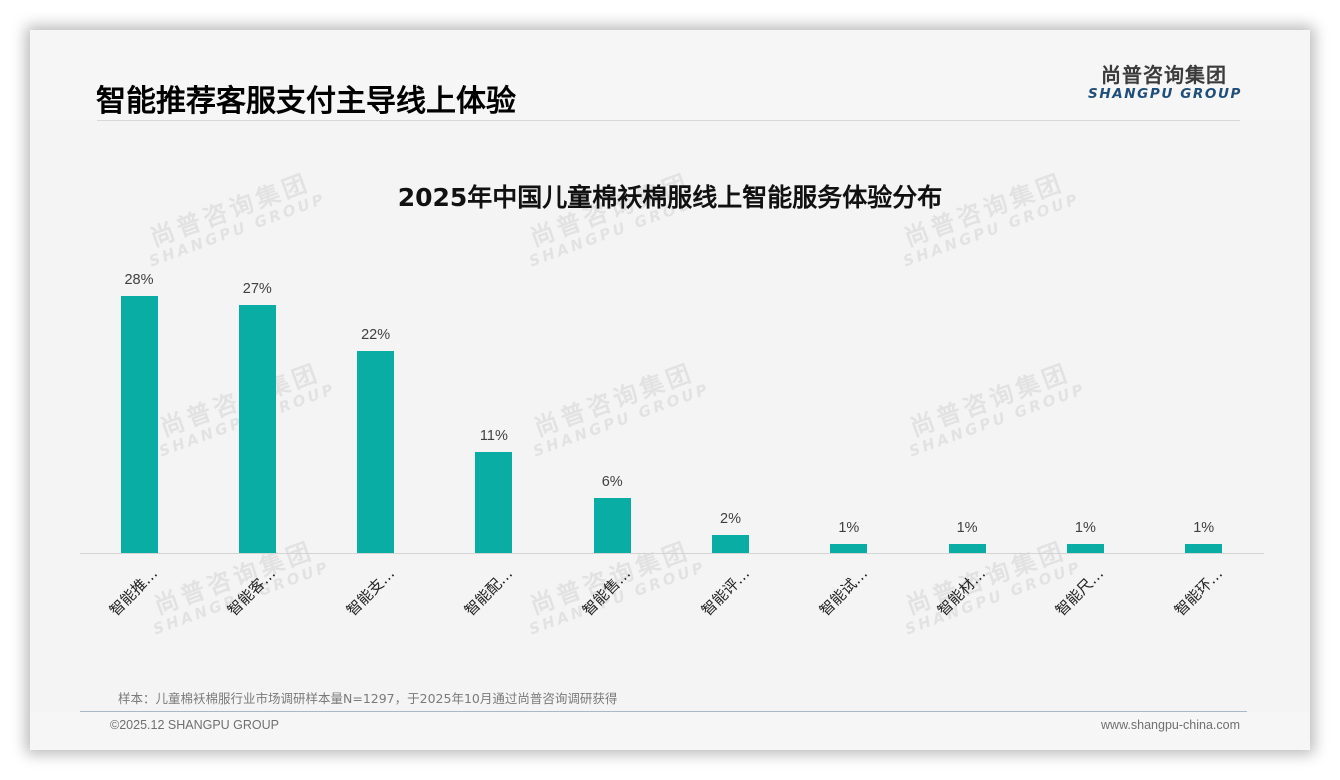  What do you see at coordinates (194, 725) in the screenshot?
I see `copyright-text: ©2025.12 SHANGPU GROUP` at bounding box center [194, 725].